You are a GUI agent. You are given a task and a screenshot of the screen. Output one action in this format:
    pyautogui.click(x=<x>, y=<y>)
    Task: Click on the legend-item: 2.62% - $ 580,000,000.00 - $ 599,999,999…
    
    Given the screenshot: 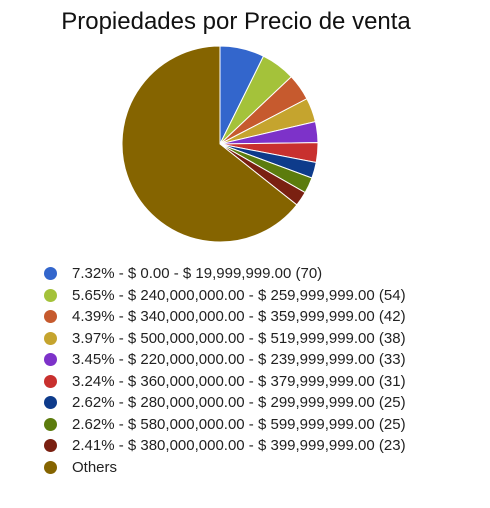 What is the action you would take?
    pyautogui.click(x=225, y=425)
    